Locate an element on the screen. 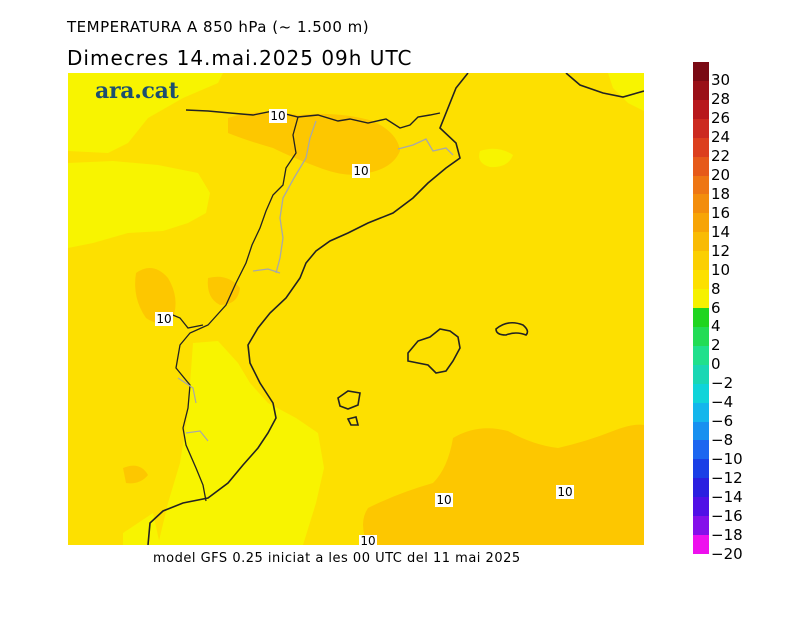 This screenshot has height=617, width=800. colorbar-label: 22 is located at coordinates (721, 156).